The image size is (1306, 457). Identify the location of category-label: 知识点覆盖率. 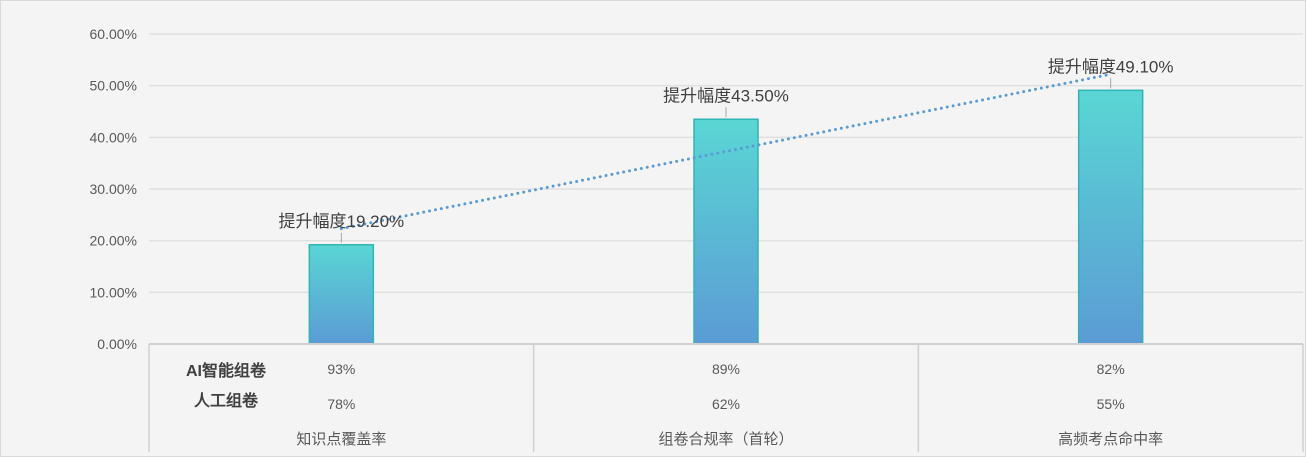
(341, 439).